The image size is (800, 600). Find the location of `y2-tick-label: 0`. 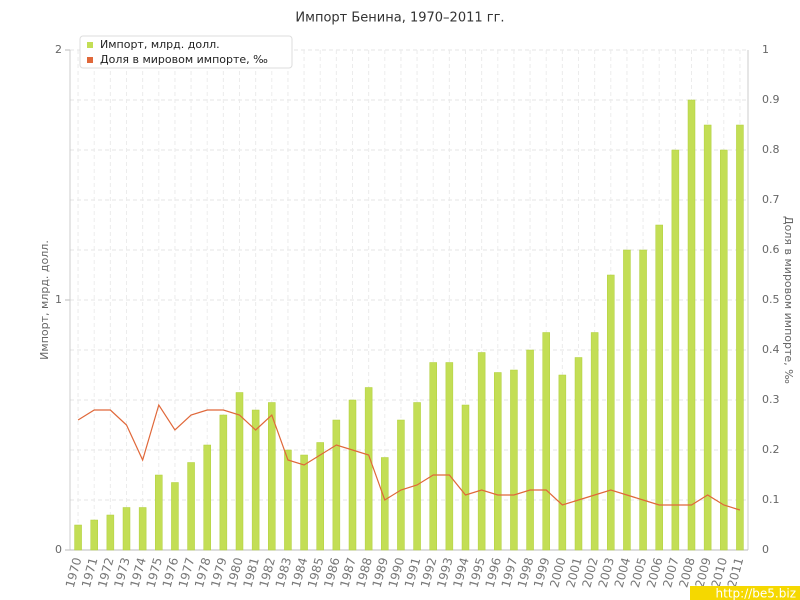

y2-tick-label: 0 is located at coordinates (765, 549).